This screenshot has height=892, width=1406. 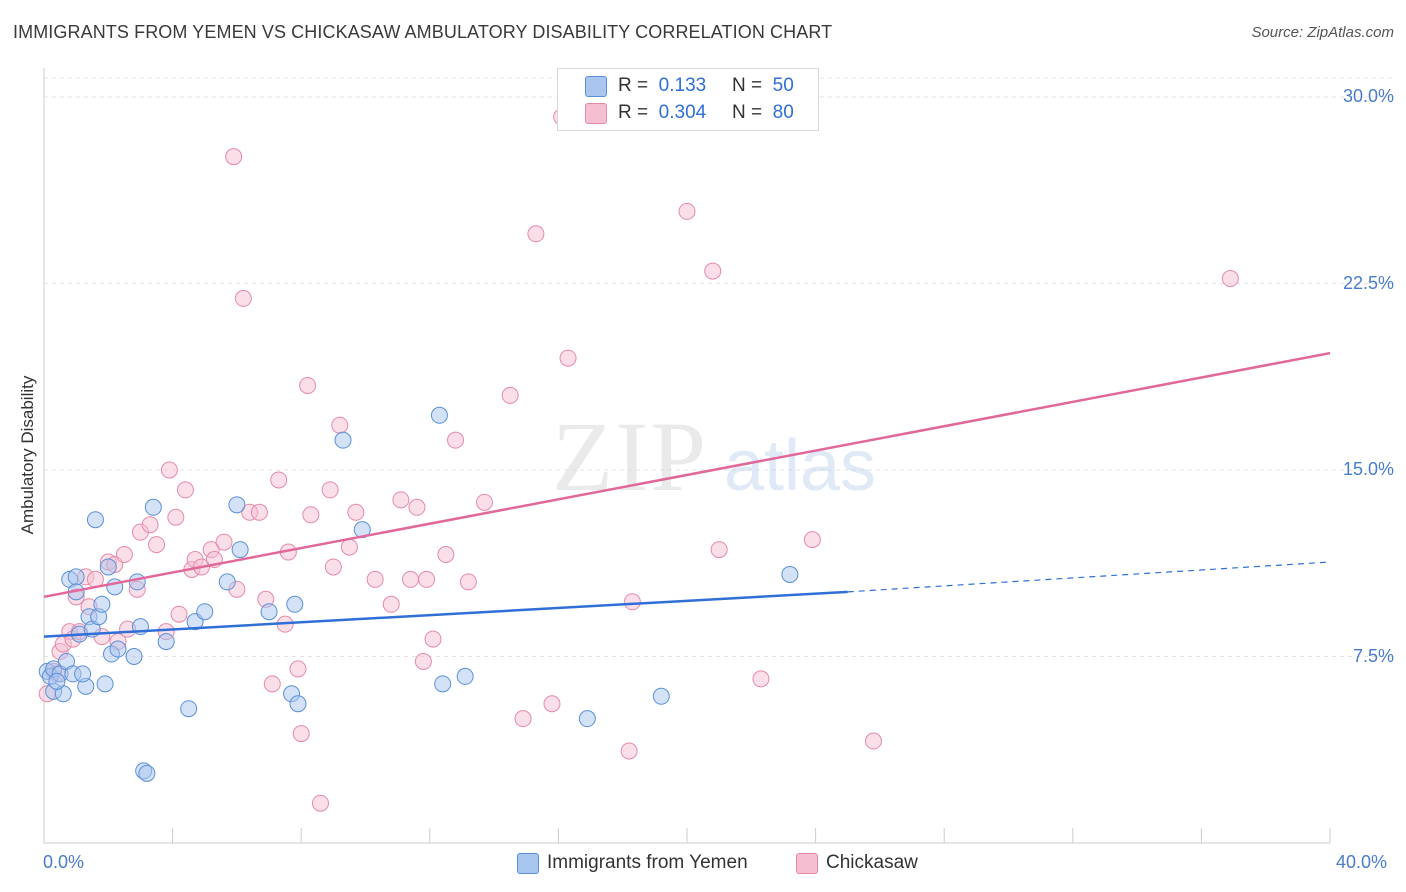 What do you see at coordinates (1322, 32) in the screenshot?
I see `source-credit: Source: ZipAtlas.com` at bounding box center [1322, 32].